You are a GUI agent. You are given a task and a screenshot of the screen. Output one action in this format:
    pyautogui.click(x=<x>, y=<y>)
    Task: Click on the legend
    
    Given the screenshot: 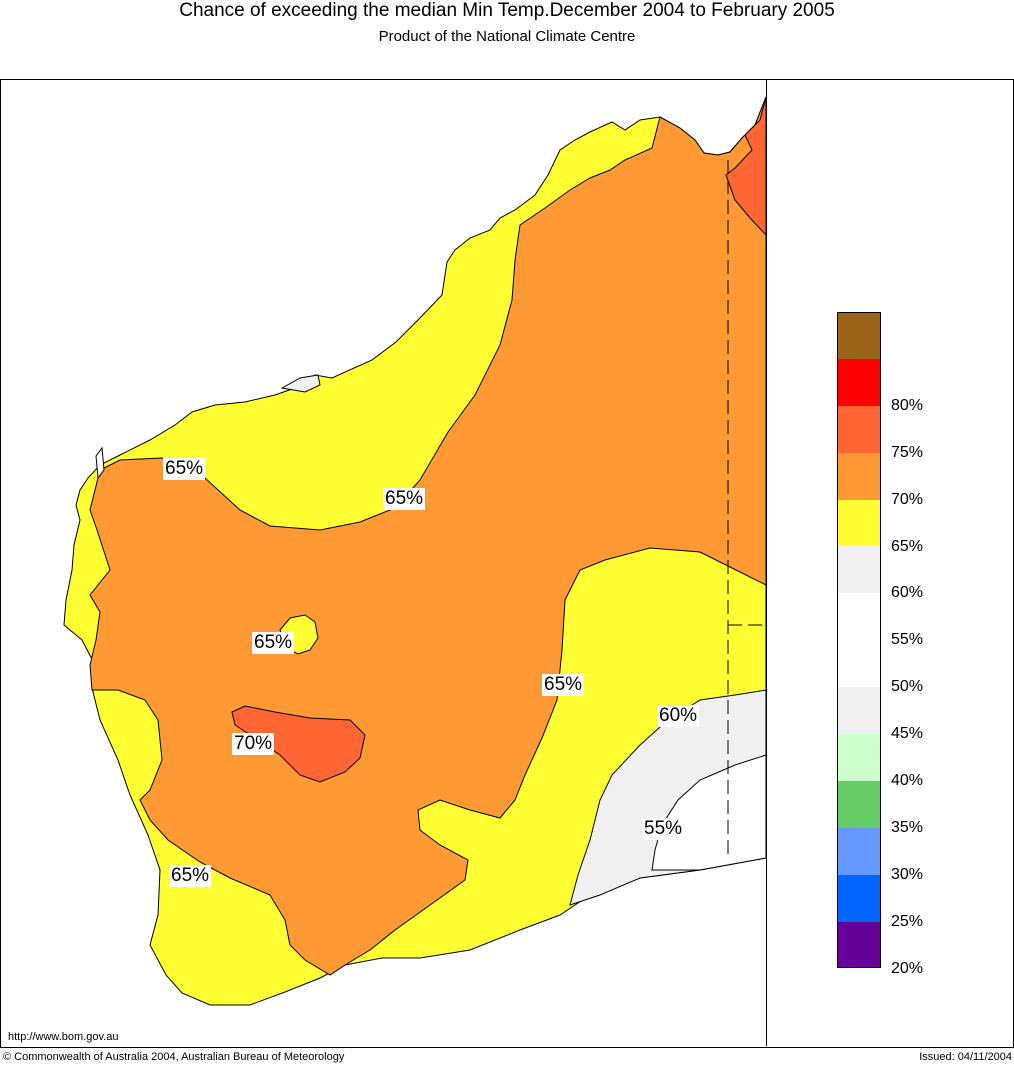 What is the action you would take?
    pyautogui.click(x=859, y=640)
    